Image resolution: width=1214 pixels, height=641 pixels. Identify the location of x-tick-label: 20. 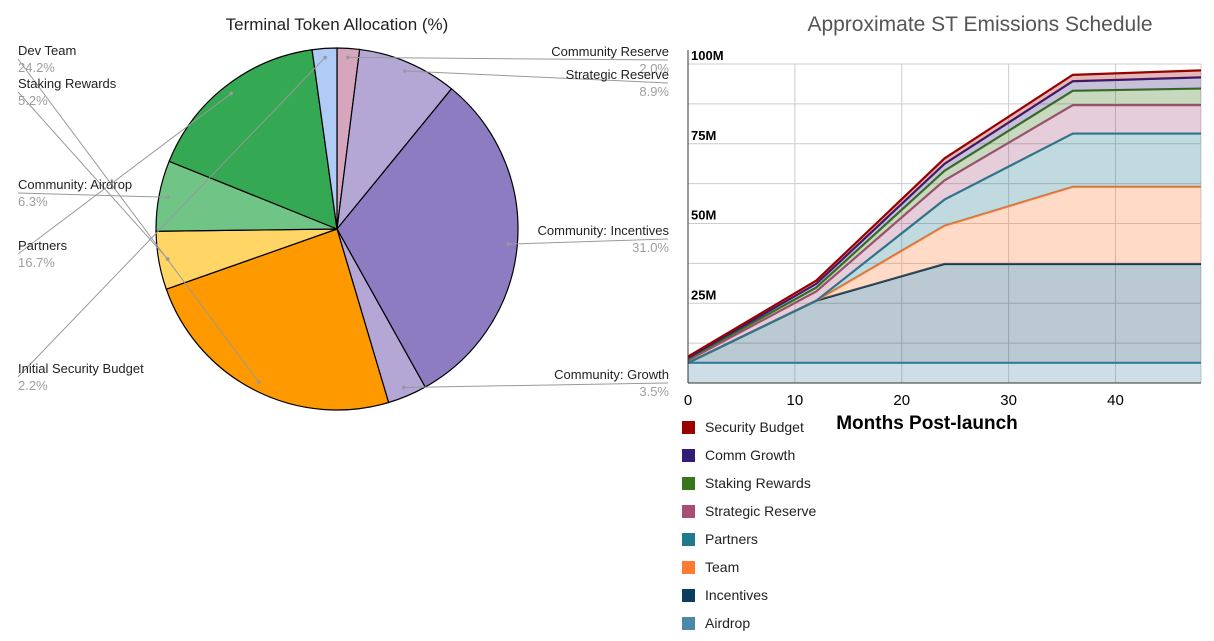
(901, 400).